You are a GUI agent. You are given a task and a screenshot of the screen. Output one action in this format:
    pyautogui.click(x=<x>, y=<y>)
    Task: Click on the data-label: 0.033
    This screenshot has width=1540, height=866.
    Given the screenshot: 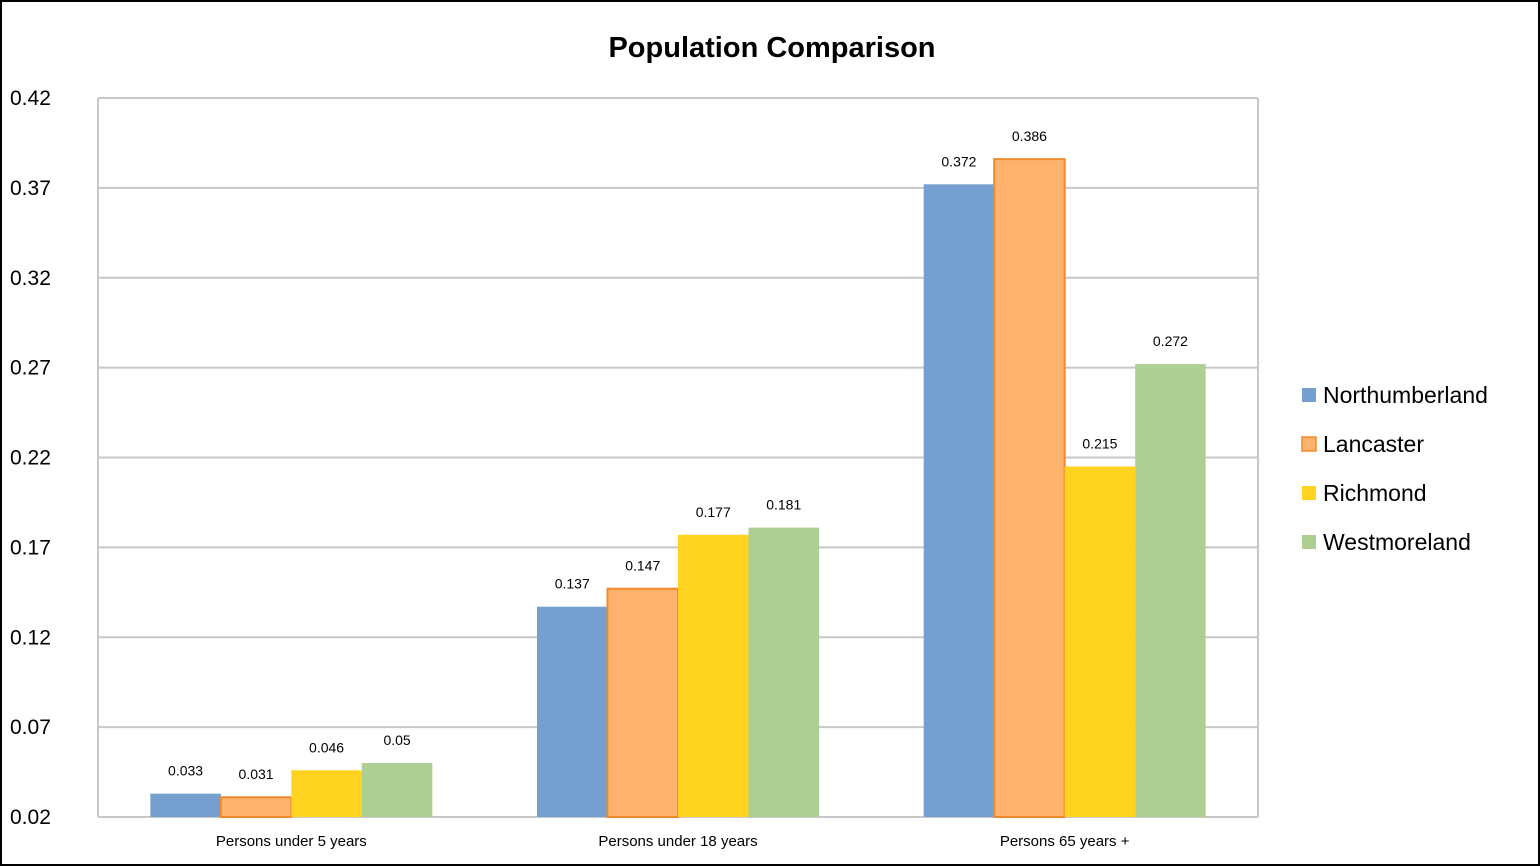 What is the action you would take?
    pyautogui.click(x=185, y=771)
    